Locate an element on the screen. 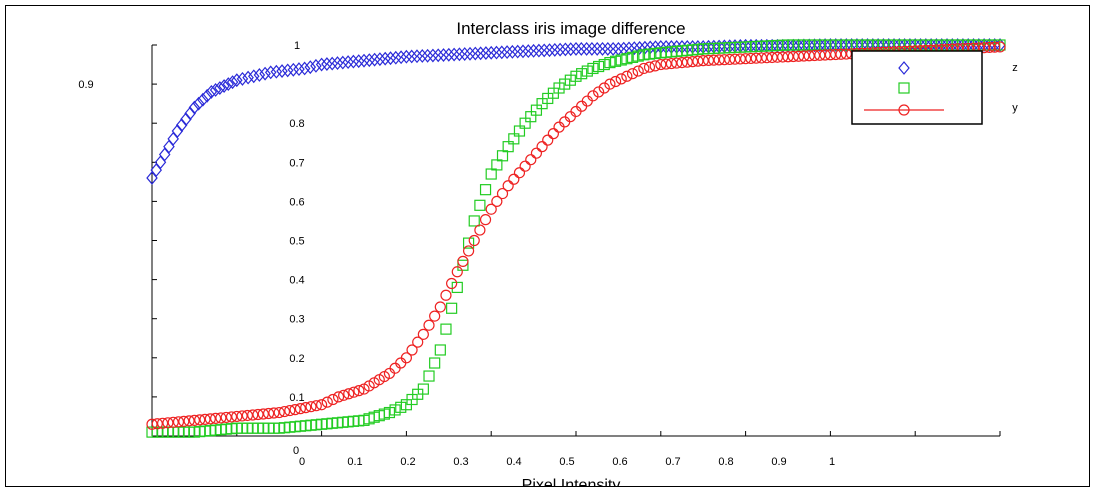  legend-label: z is located at coordinates (1015, 68).